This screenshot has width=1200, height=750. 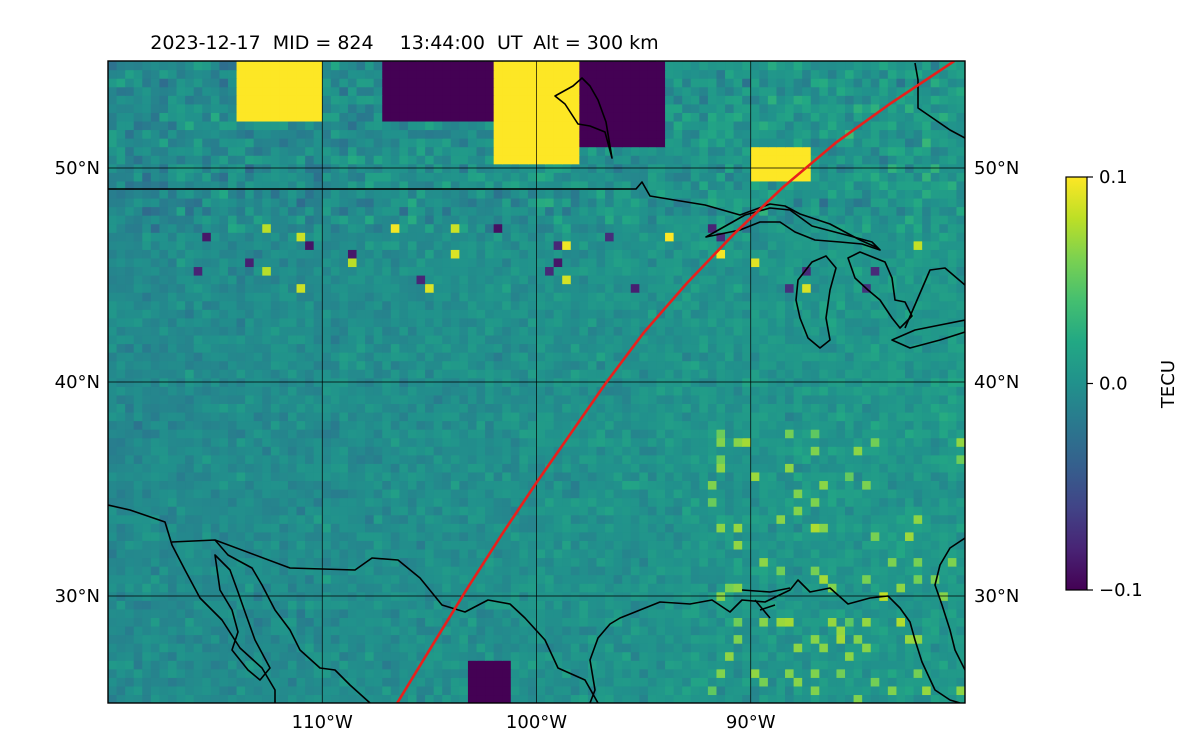 What do you see at coordinates (242, 617) in the screenshot?
I see `gulf-of-california` at bounding box center [242, 617].